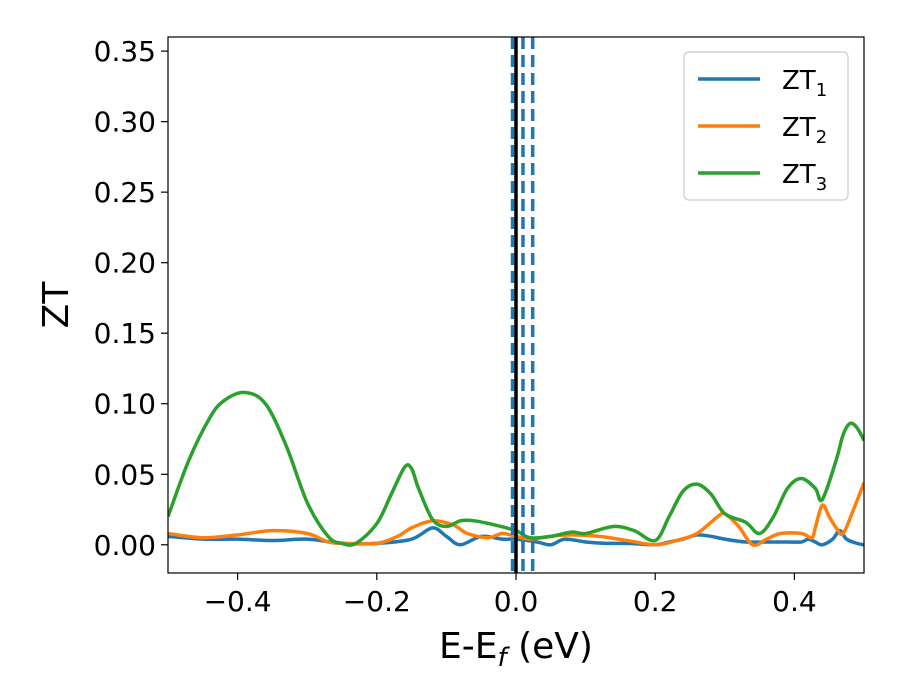 Image resolution: width=900 pixels, height=700 pixels. I want to click on x-axis-ticks: −0.4 −0.2 0.0 0.2 0.4, so click(510, 595).